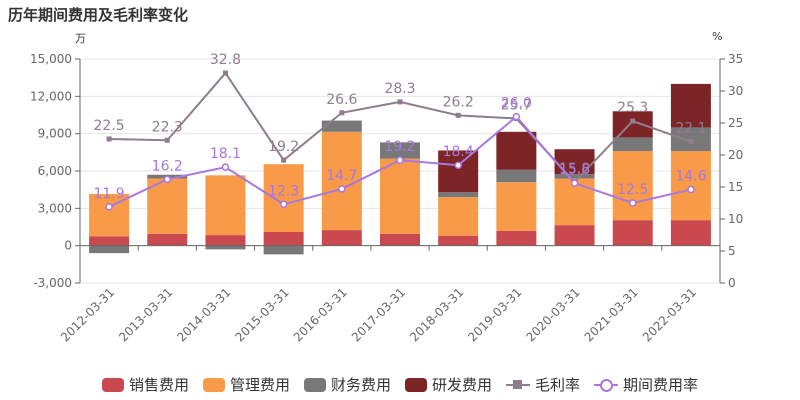 Image resolution: width=800 pixels, height=400 pixels. I want to click on x-axis-tick-label: 2019-03-31, so click(494, 314).